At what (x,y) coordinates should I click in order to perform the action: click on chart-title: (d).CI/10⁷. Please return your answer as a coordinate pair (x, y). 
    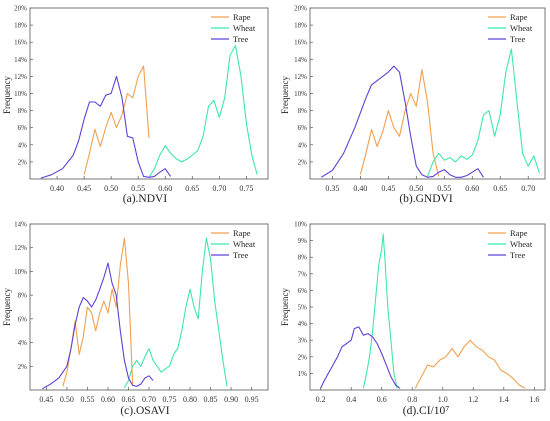
    Looking at the image, I should click on (426, 411).